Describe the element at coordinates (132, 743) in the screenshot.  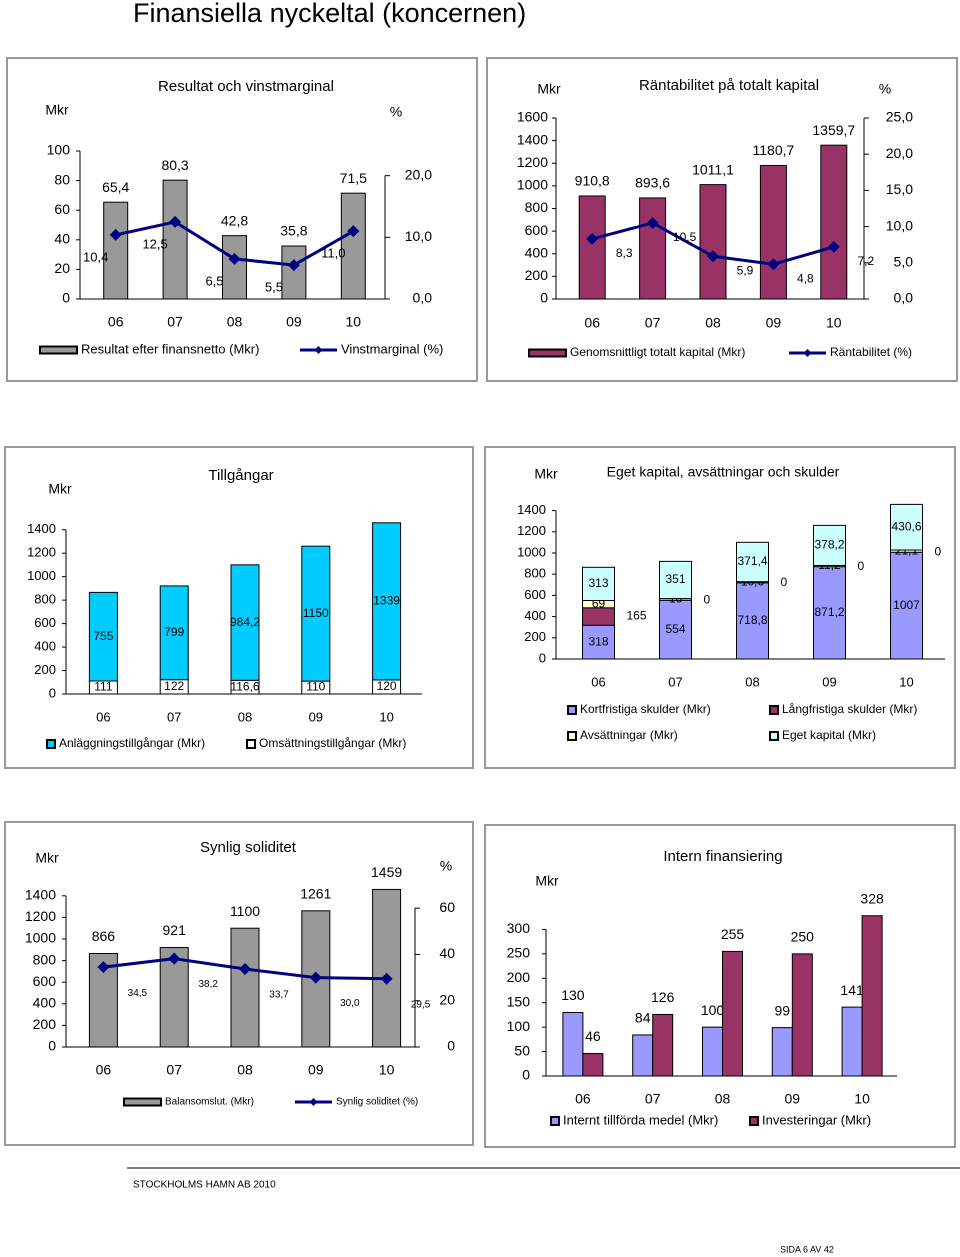
I see `legend-label: Anläggningstillgångar (Mkr)` at that location.